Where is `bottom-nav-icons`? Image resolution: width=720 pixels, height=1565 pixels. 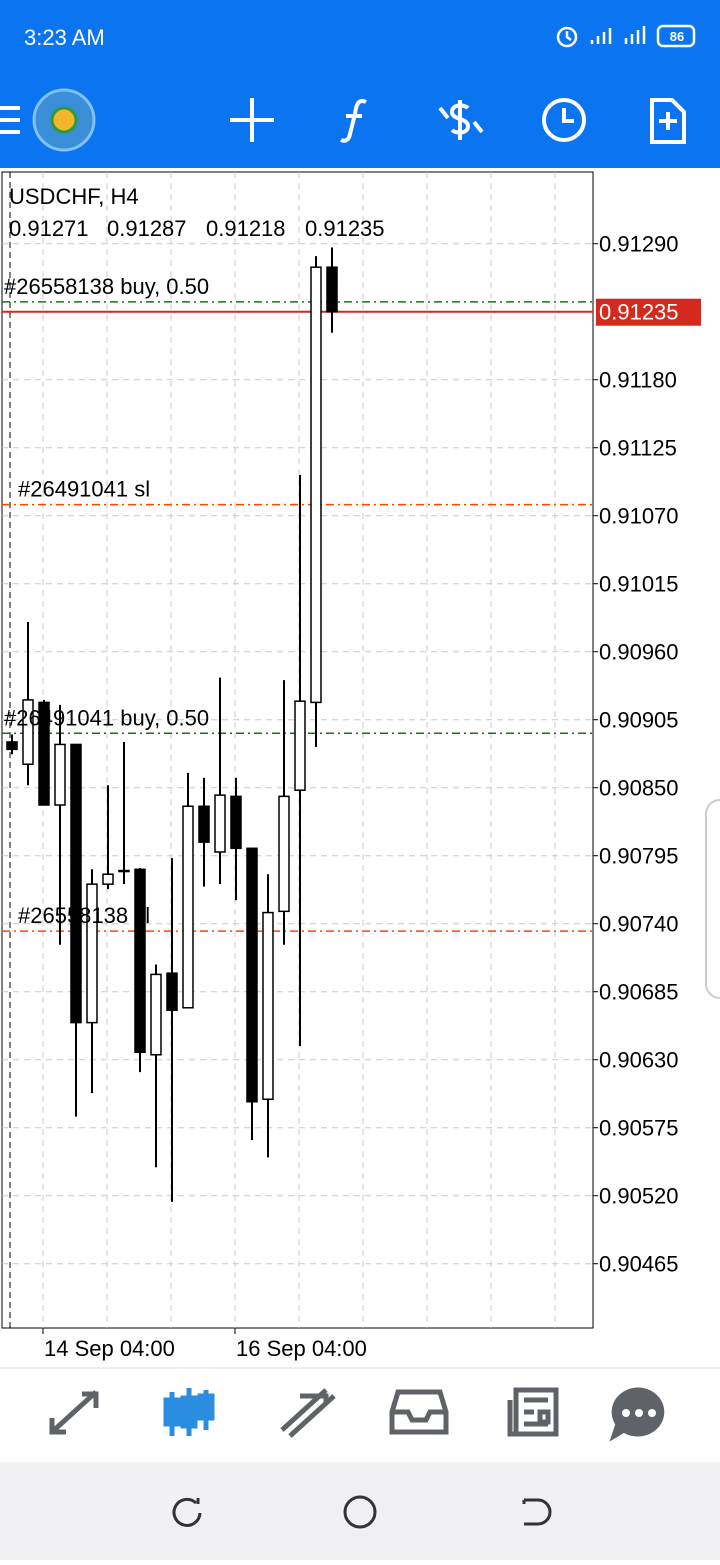
bottom-nav-icons is located at coordinates (357, 1414).